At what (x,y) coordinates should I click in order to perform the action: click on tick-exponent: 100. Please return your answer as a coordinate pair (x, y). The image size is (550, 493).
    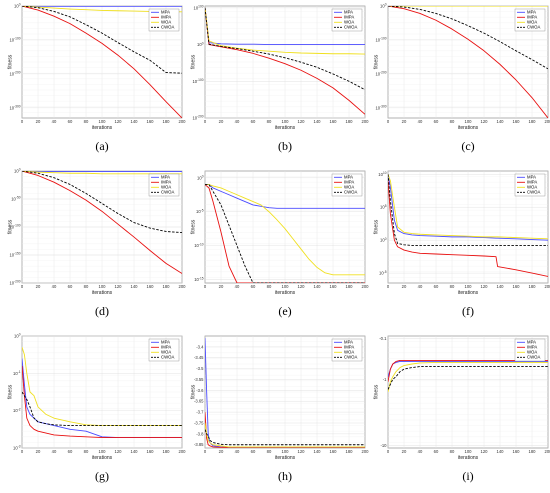
    Looking at the image, I should click on (201, 7).